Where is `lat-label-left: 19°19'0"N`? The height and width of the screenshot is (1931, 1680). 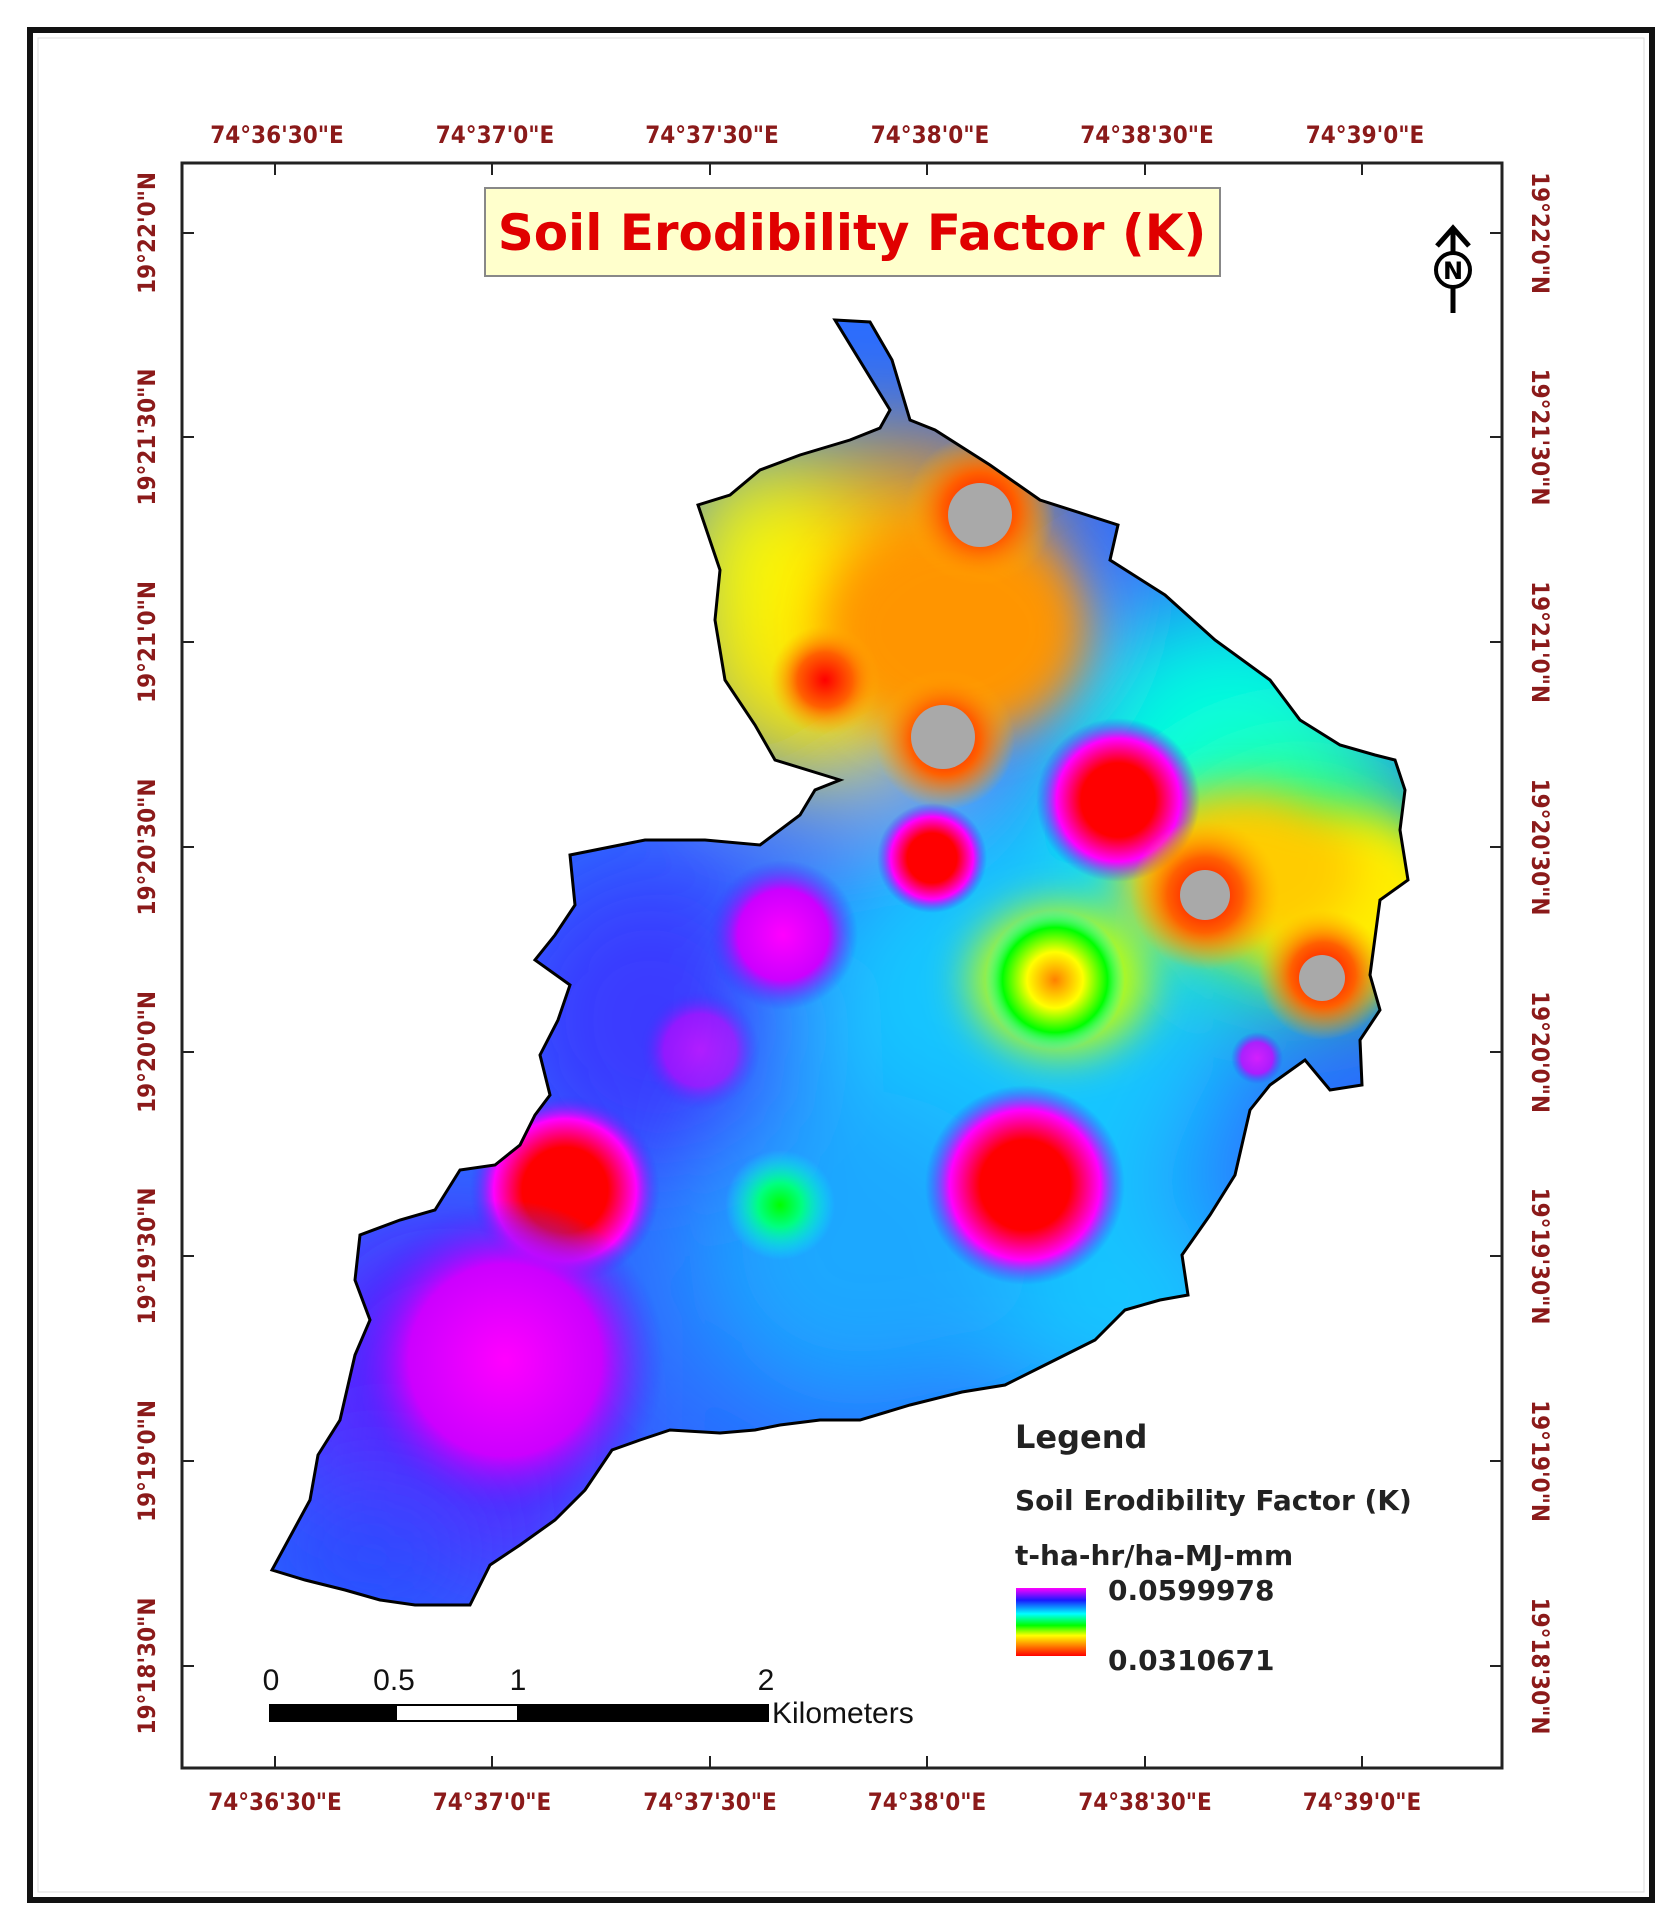
lat-label-left: 19°19'0"N is located at coordinates (147, 1461).